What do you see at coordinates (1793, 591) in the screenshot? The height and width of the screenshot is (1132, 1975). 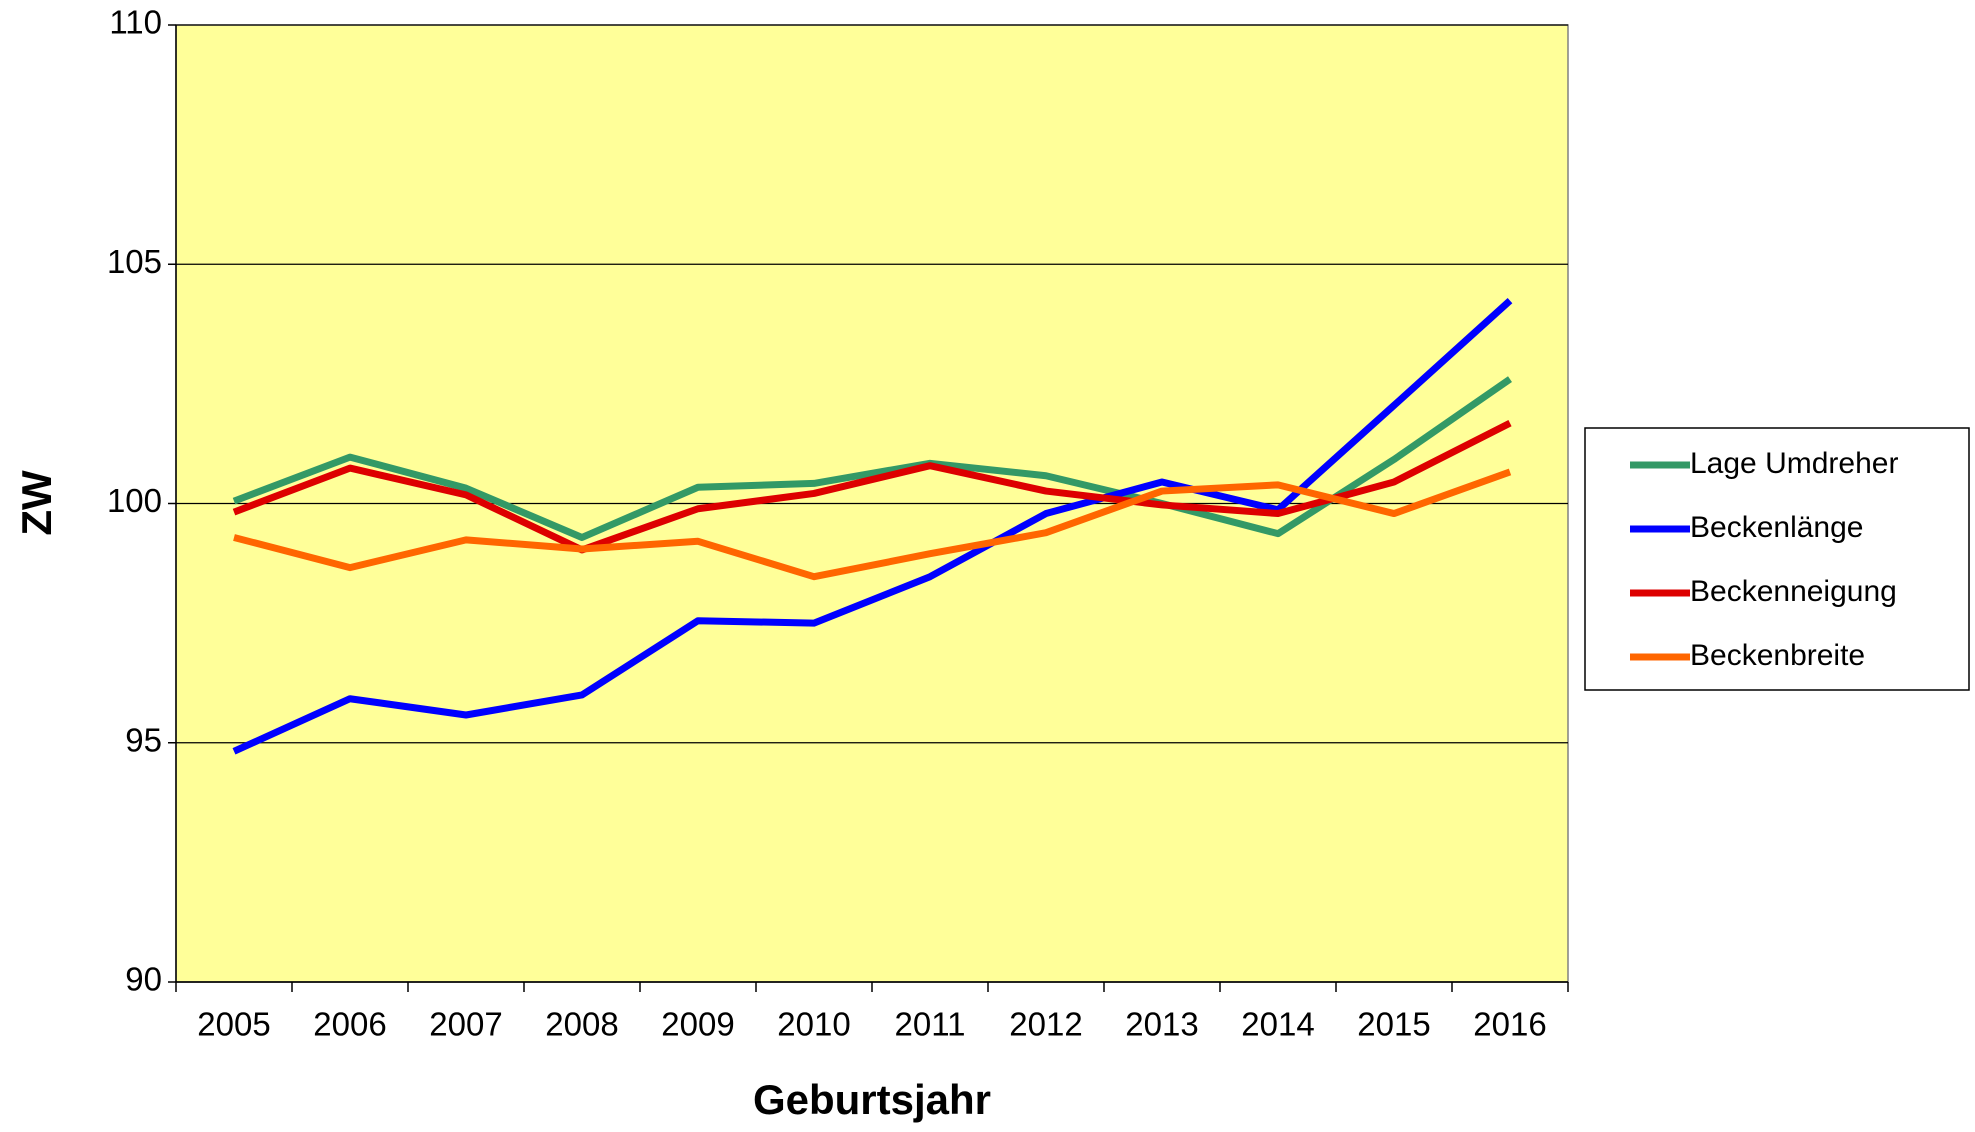 I see `legend-label: Beckenneigung` at bounding box center [1793, 591].